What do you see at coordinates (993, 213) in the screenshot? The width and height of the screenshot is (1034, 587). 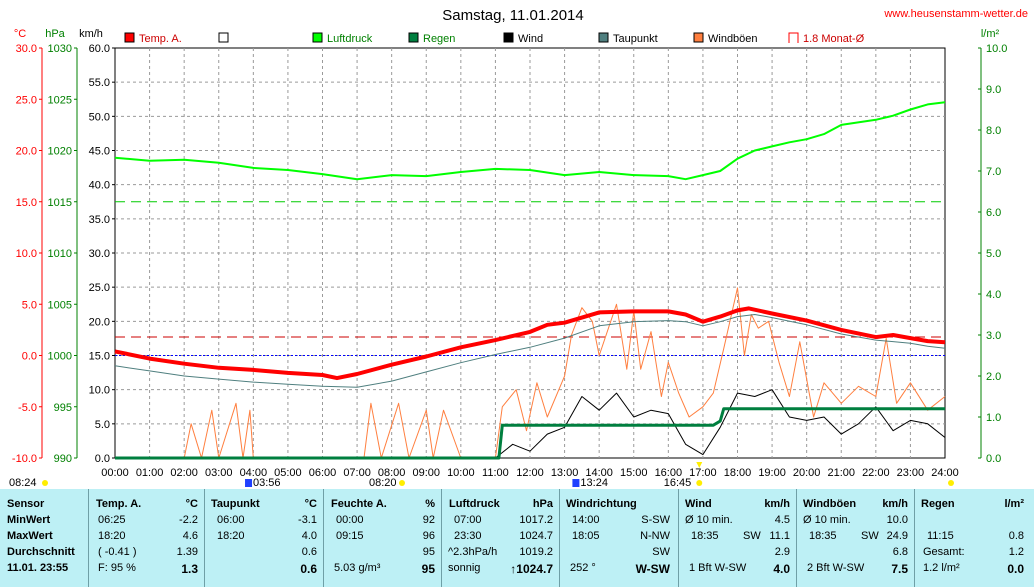 I see `rain-tick-label: 6.0` at bounding box center [993, 213].